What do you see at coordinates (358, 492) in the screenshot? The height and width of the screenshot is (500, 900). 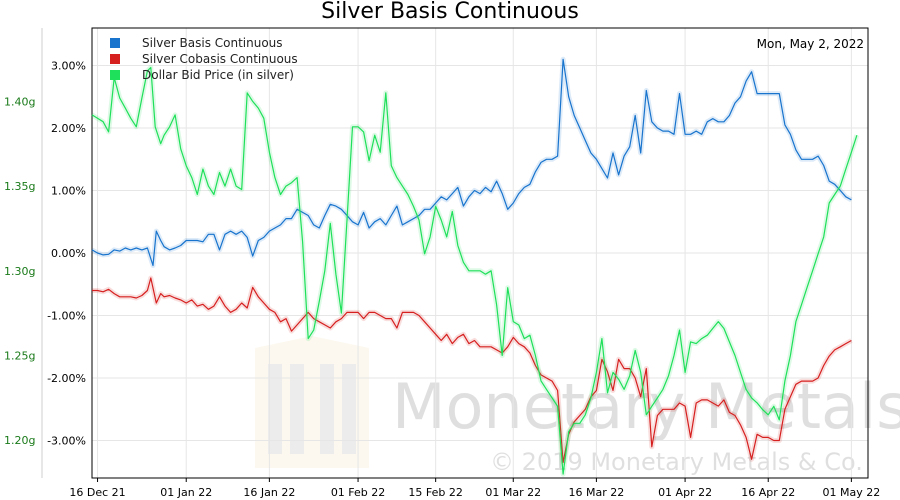 I see `x-tick-label: 01 Feb 22` at bounding box center [358, 492].